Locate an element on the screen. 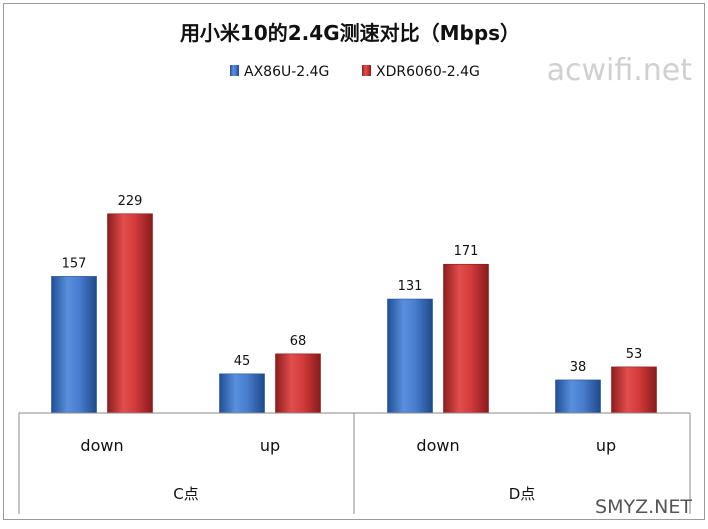  chart-title: 用小米10的2.4G测速对比（Mbps） is located at coordinates (350, 33).